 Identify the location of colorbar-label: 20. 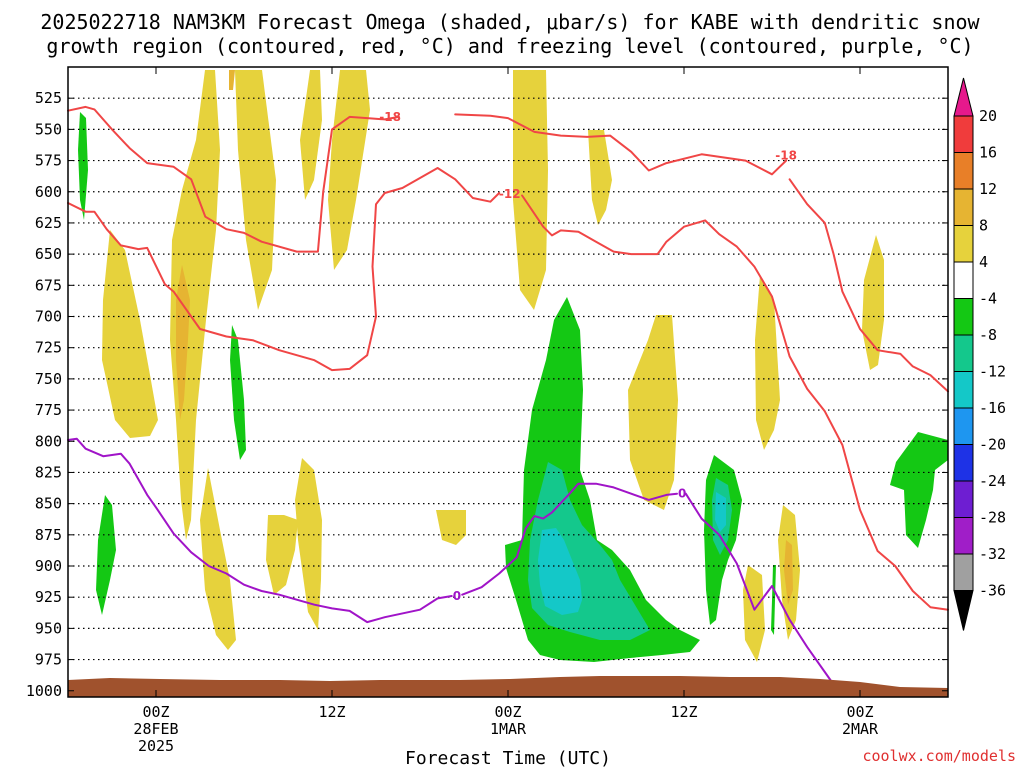
(988, 116).